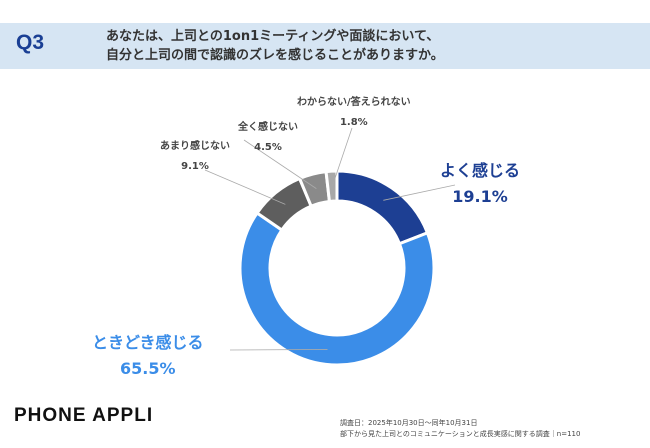 This screenshot has width=650, height=448. I want to click on value-label: 1.8%, so click(353, 122).